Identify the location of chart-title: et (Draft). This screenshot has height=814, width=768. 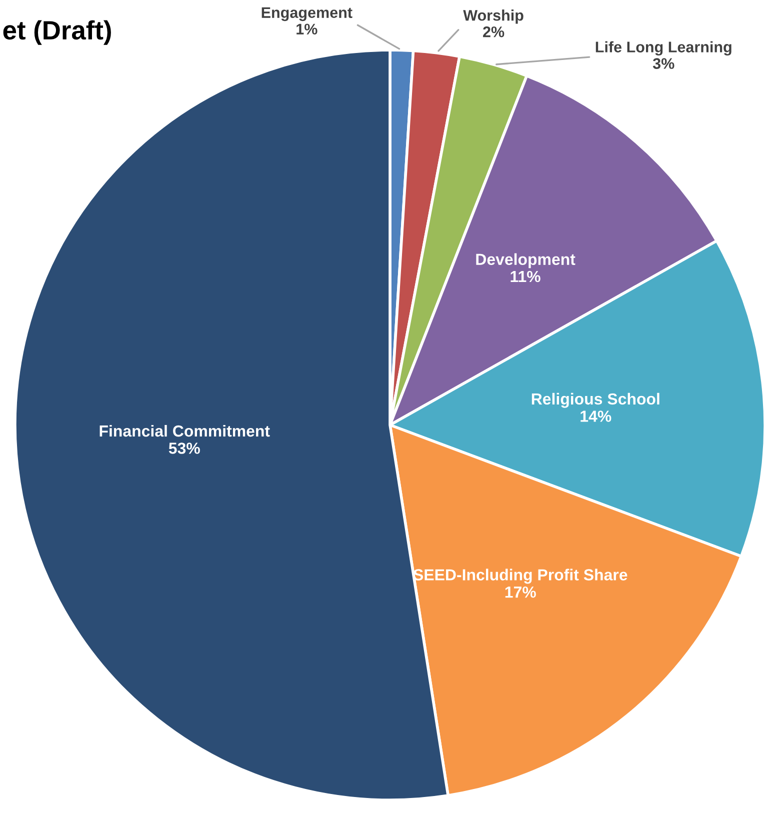
(57, 32).